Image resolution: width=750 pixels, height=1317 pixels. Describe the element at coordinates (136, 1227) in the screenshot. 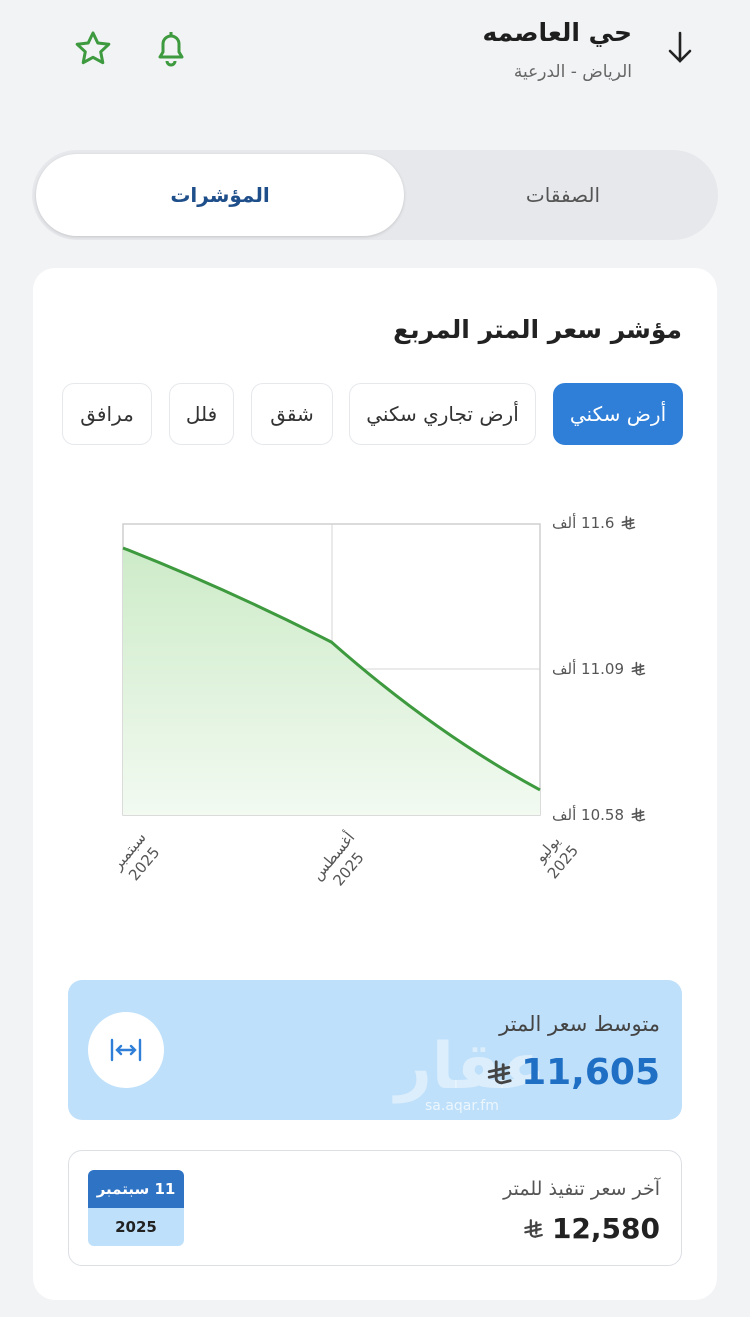

I see `date-year: 2025` at that location.